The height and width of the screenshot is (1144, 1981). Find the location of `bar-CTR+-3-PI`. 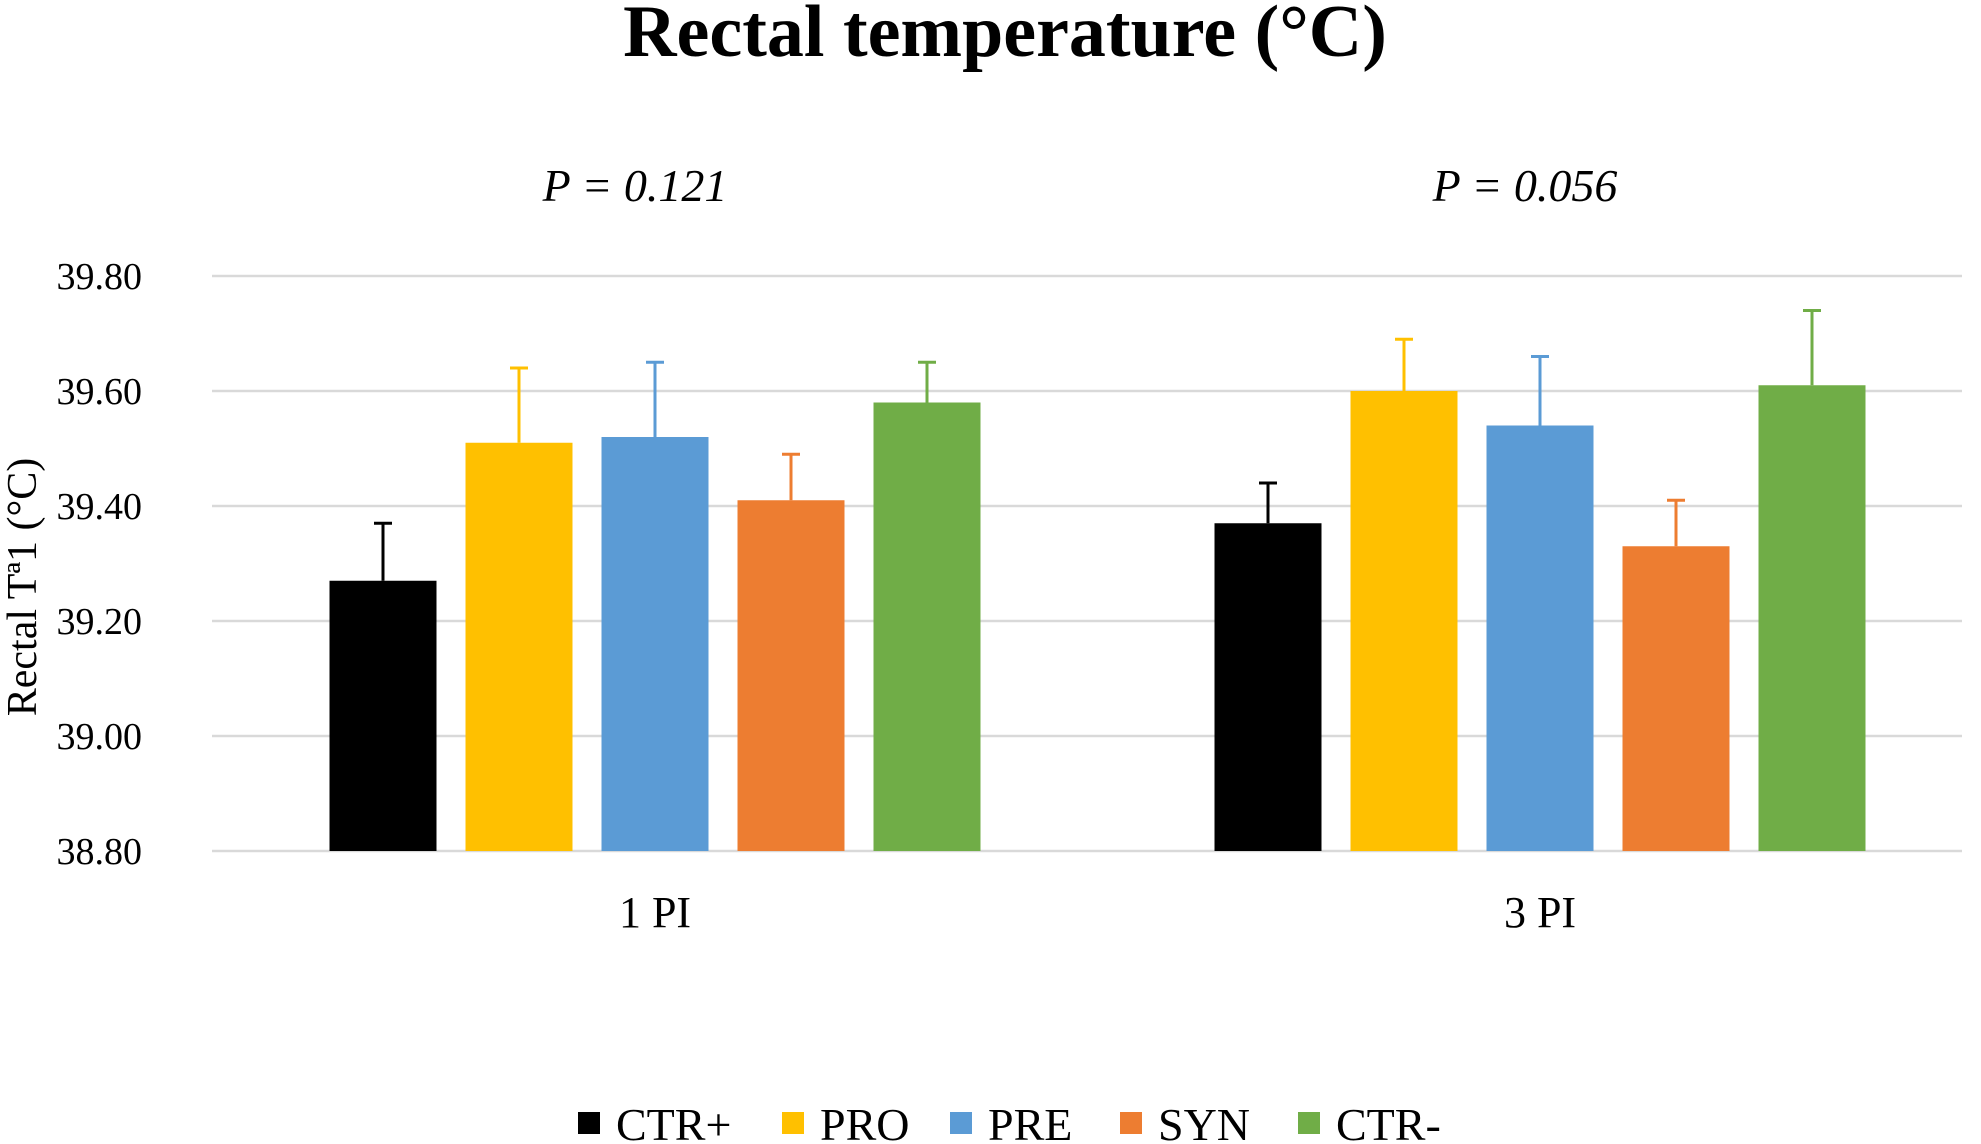

bar-CTR+-3-PI is located at coordinates (1268, 687).